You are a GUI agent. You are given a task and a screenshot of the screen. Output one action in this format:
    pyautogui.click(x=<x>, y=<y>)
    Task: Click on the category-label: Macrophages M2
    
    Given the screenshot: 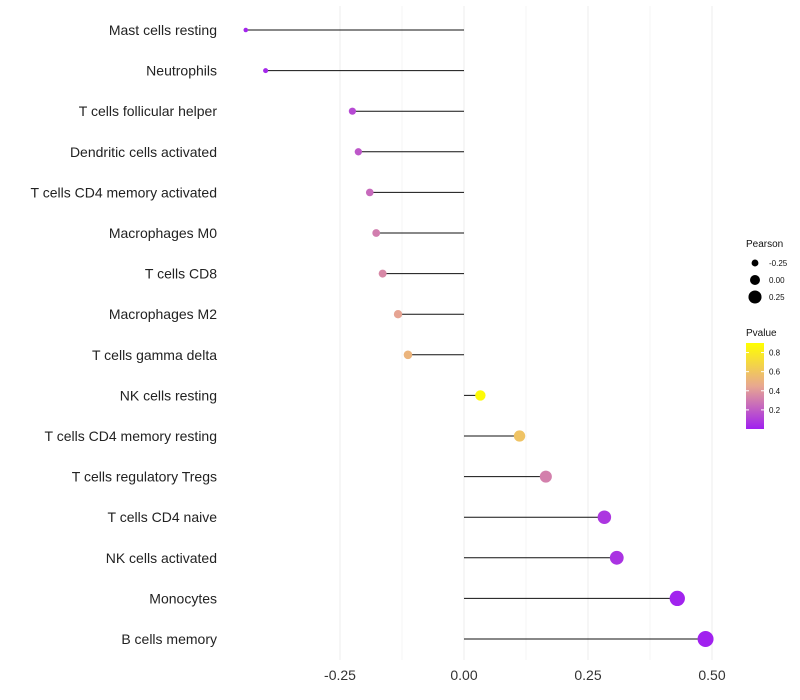 What is the action you would take?
    pyautogui.click(x=163, y=314)
    